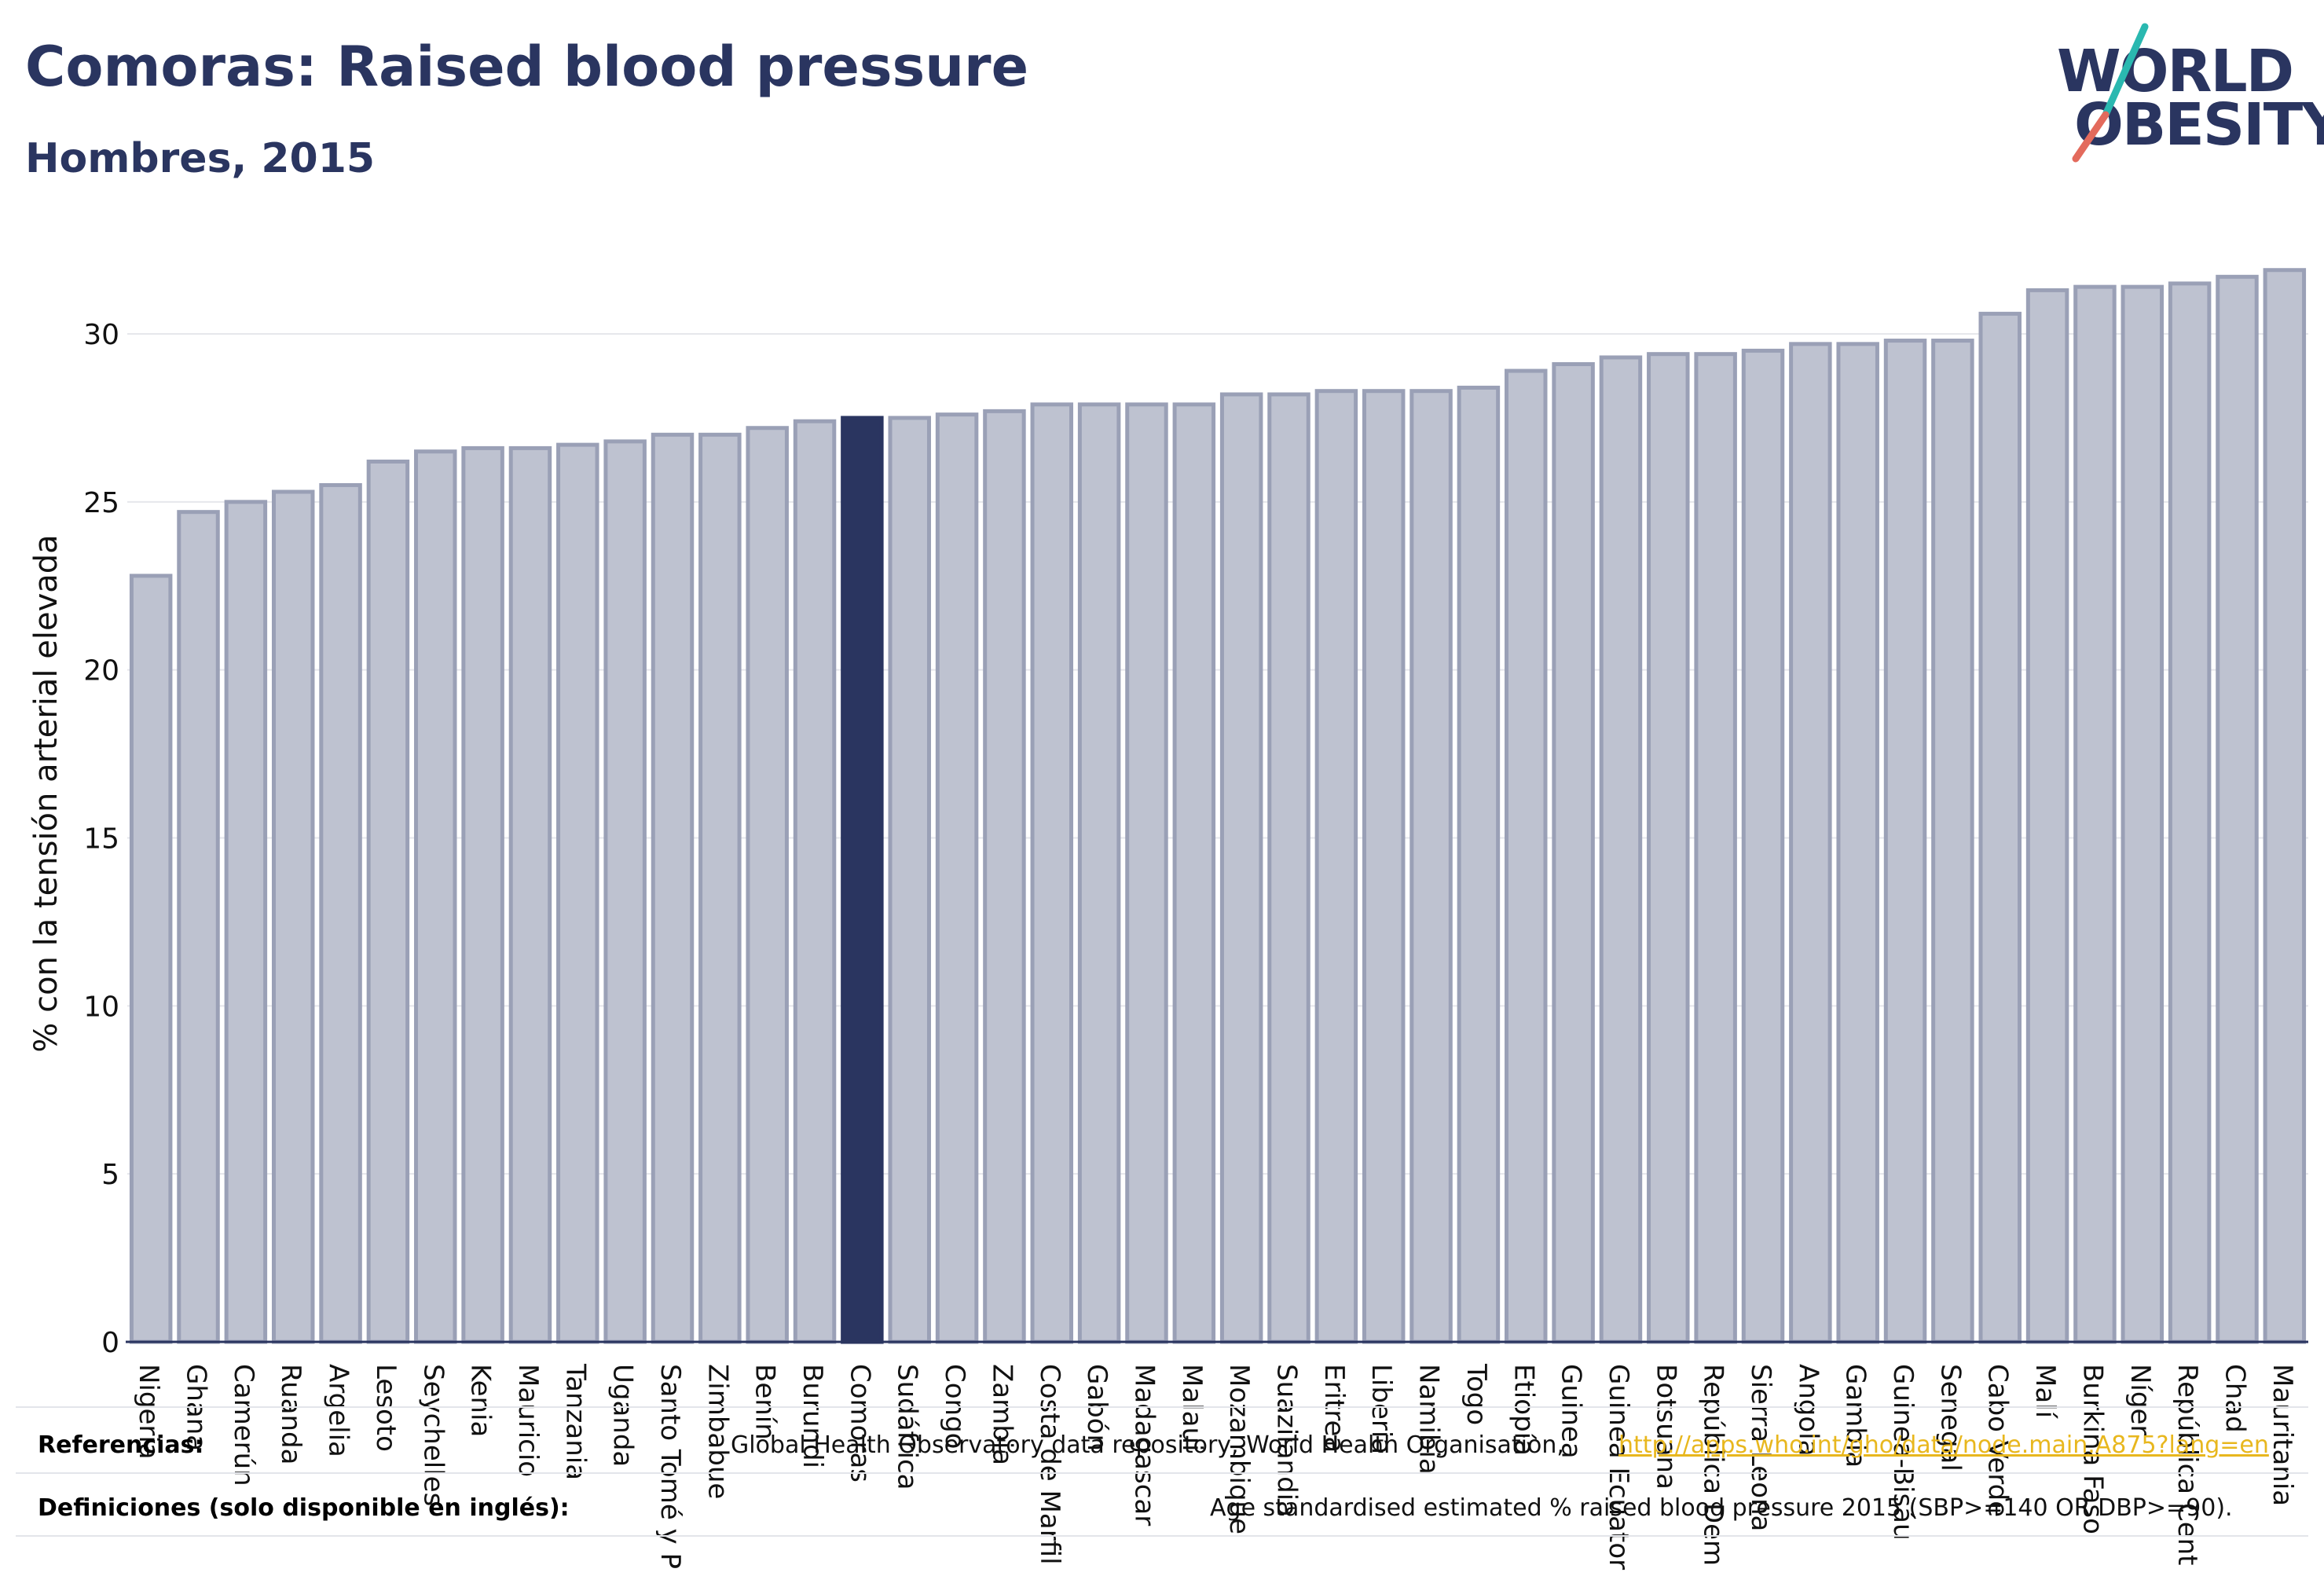 The width and height of the screenshot is (2324, 1576). What do you see at coordinates (623, 1415) in the screenshot?
I see `x-tick-label: Uganda` at bounding box center [623, 1415].